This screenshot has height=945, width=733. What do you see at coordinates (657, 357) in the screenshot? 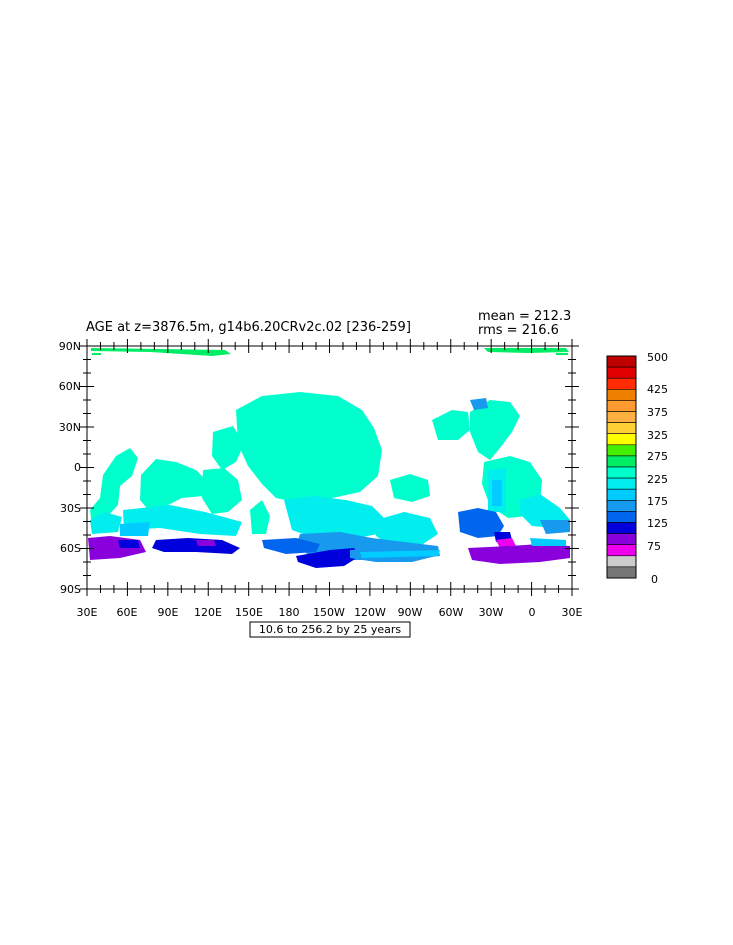
I see `colorbar-label-500: 500` at bounding box center [657, 357].